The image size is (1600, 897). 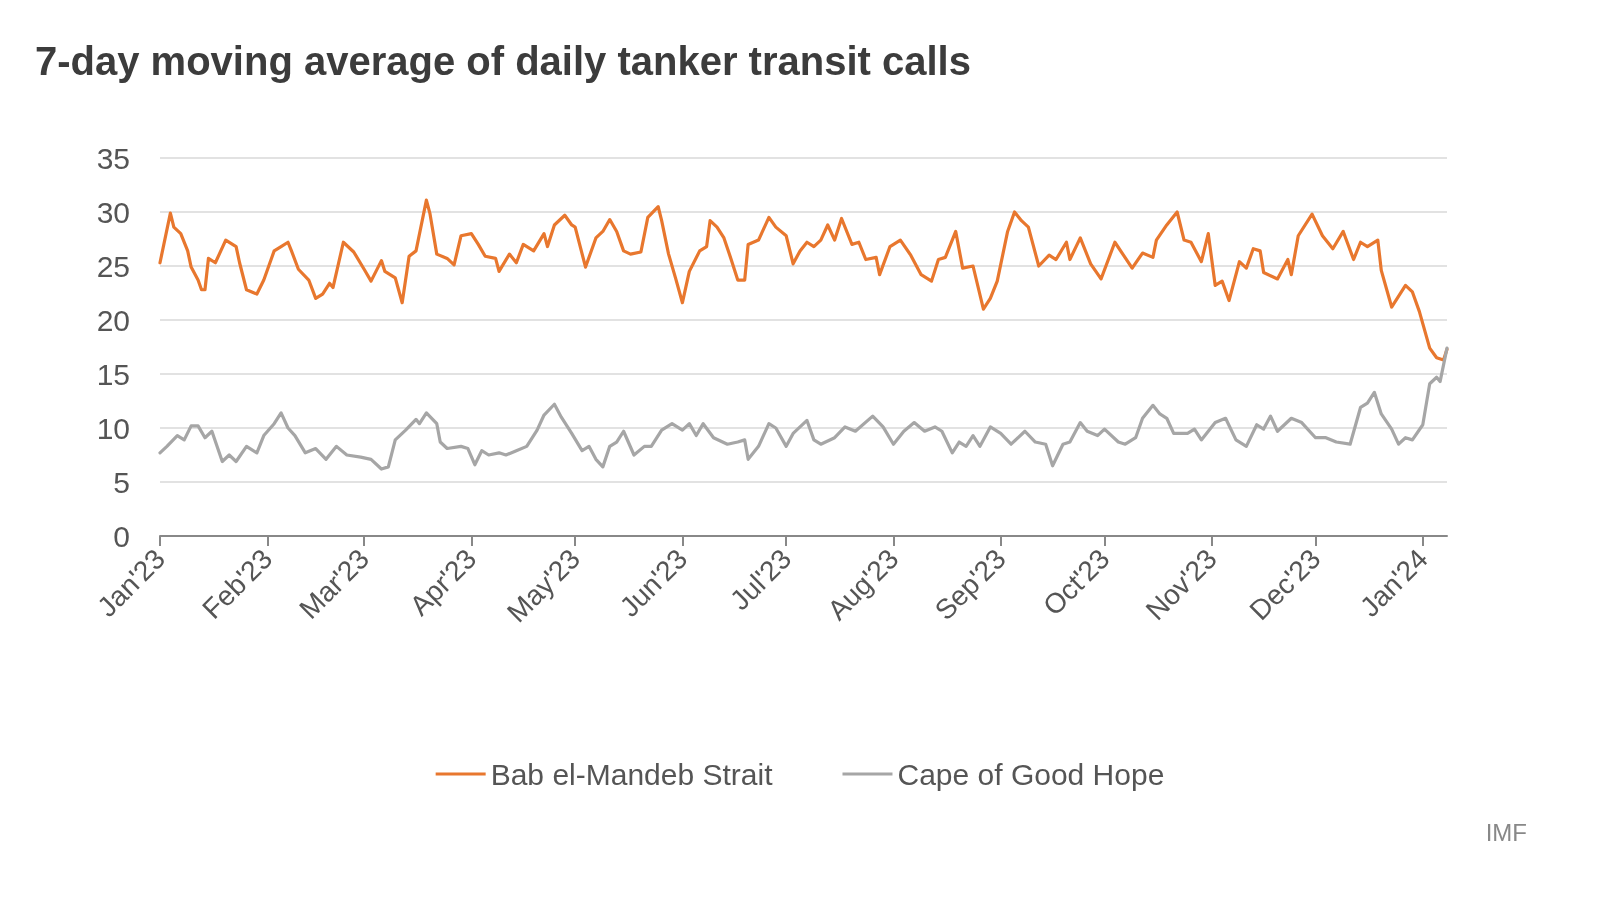 What do you see at coordinates (503, 61) in the screenshot?
I see `chart-title: 7-day moving average of daily tanker transit calls` at bounding box center [503, 61].